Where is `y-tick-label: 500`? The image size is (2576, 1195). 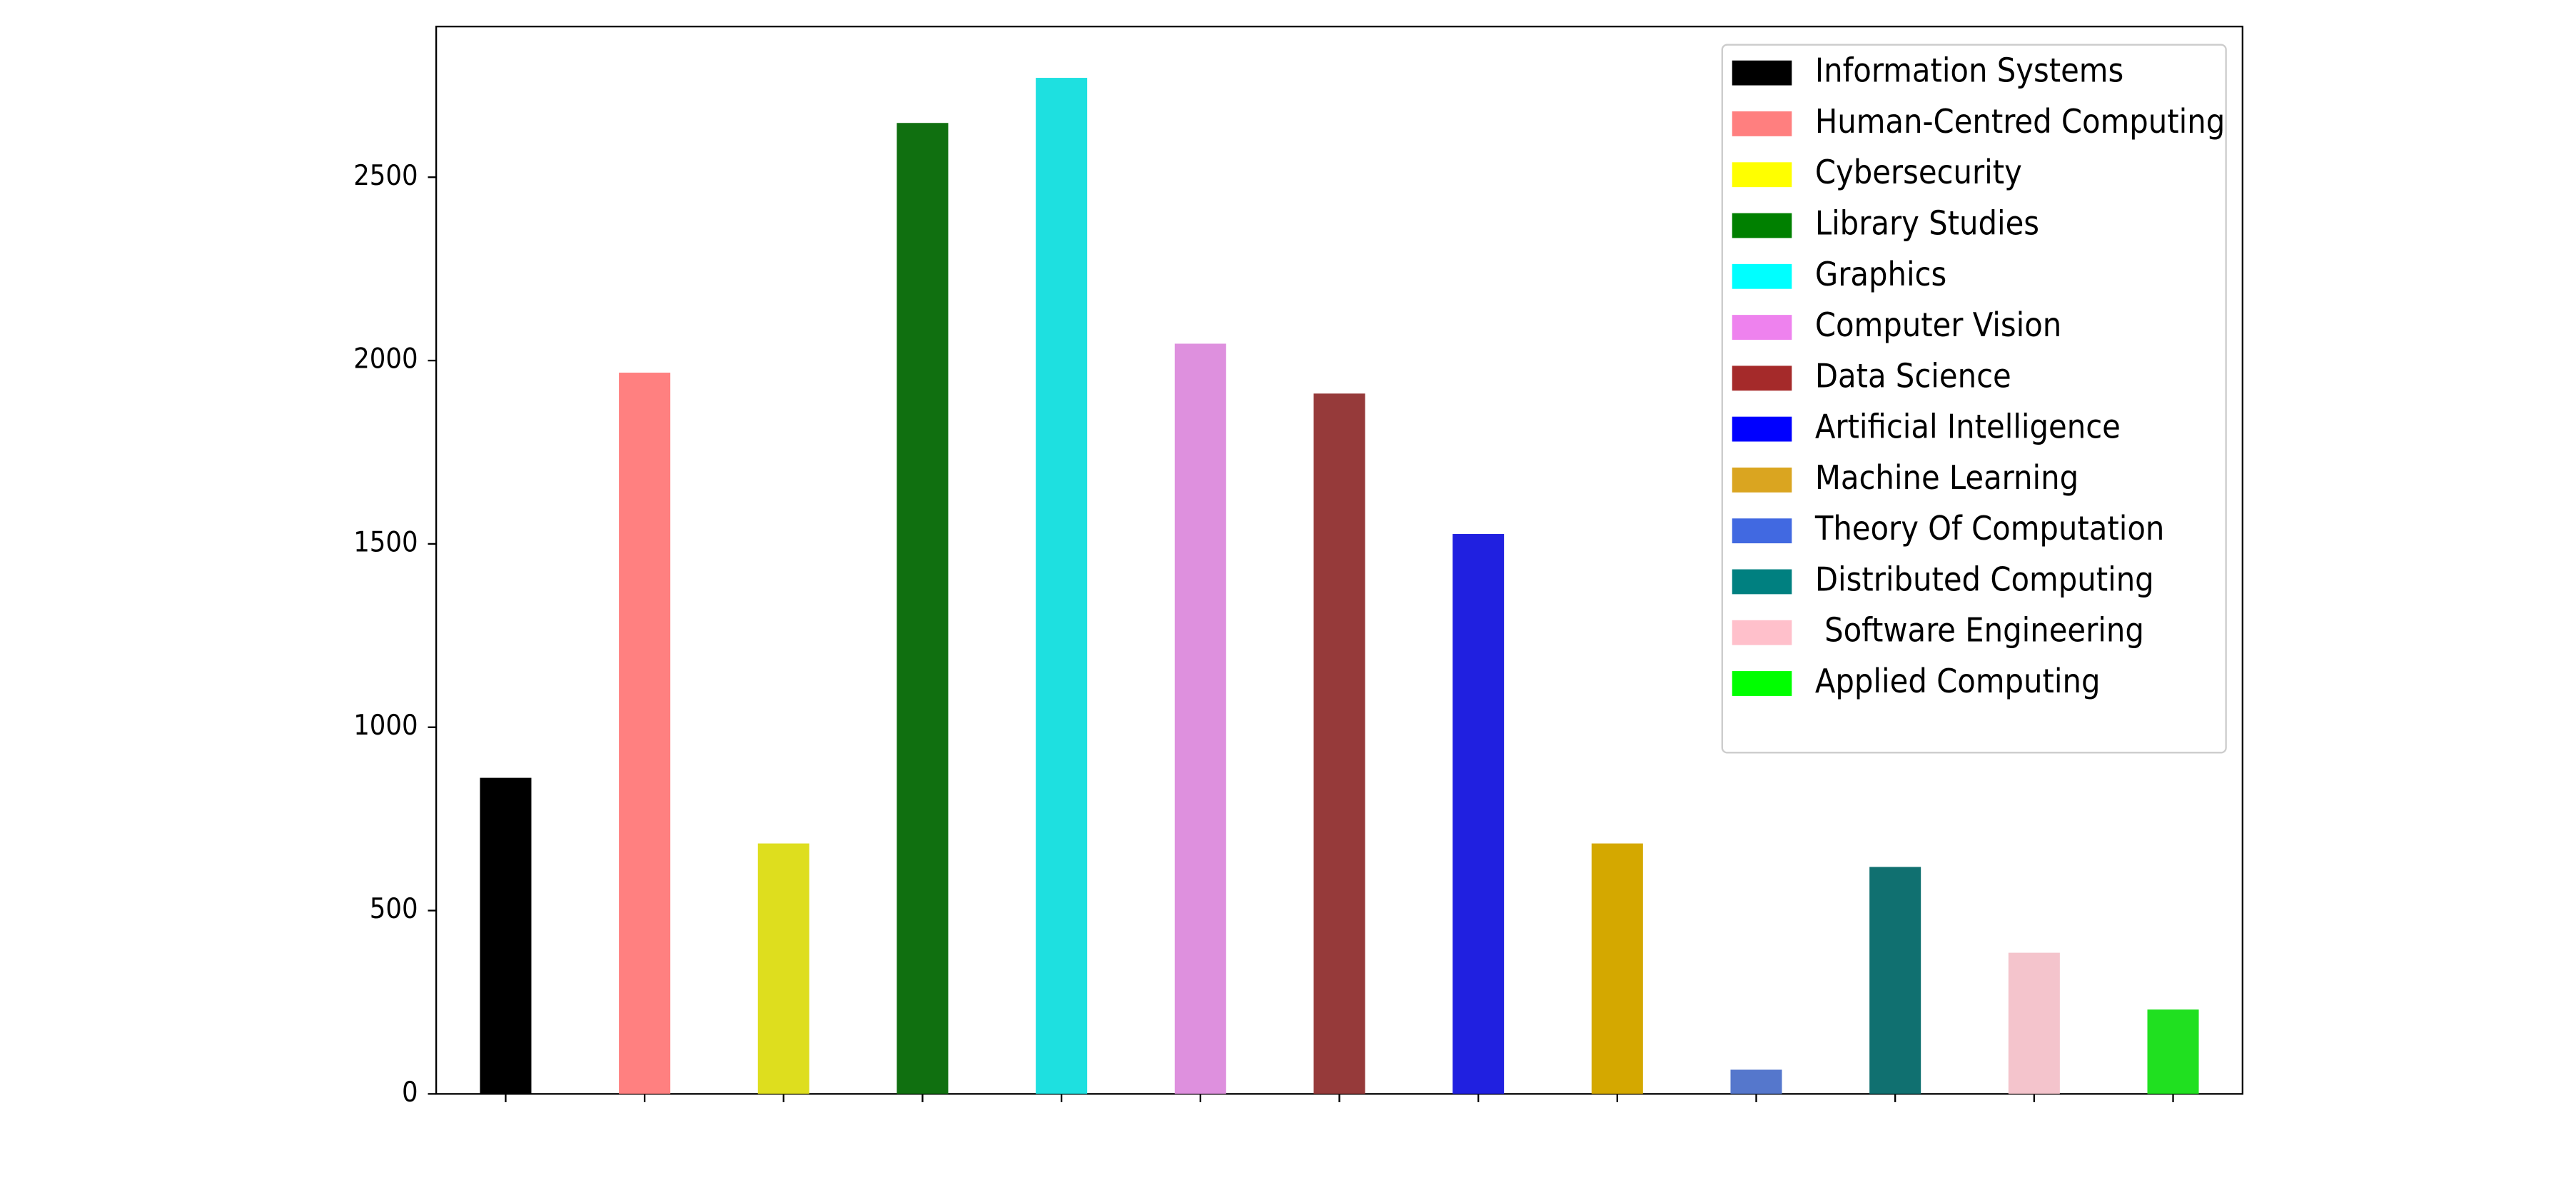
y-tick-label: 500 is located at coordinates (394, 909).